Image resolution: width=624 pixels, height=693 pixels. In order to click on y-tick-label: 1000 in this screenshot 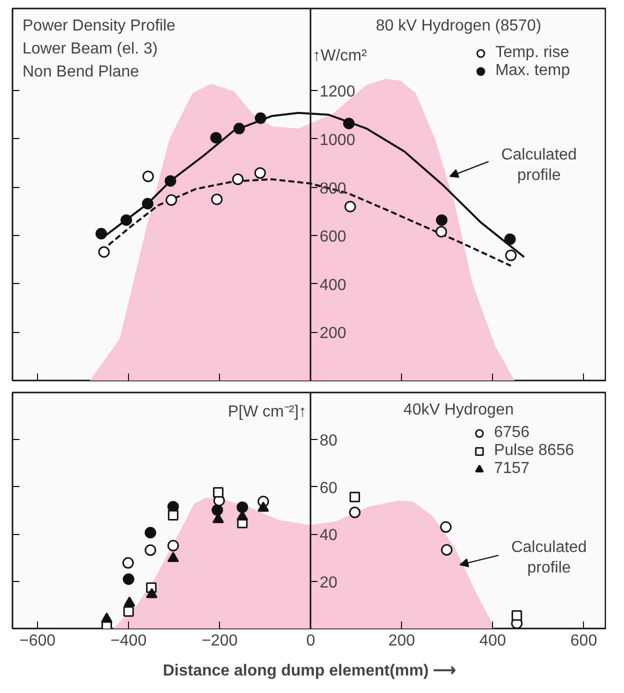, I will do `click(338, 140)`.